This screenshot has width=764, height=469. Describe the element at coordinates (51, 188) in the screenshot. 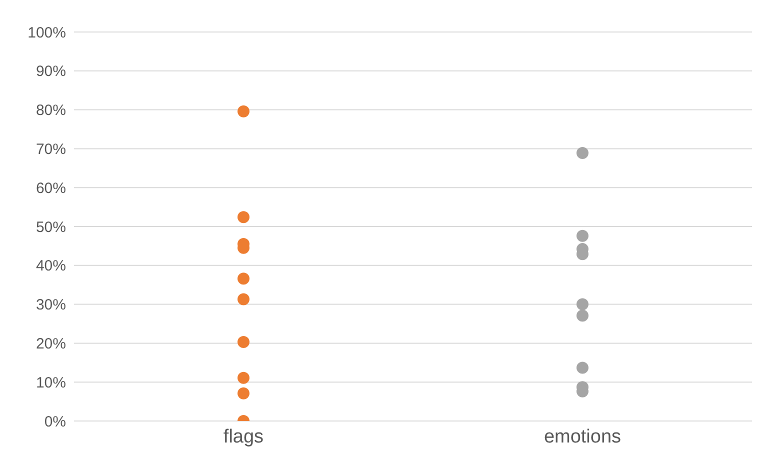

I see `y-tick-label: 60%` at that location.